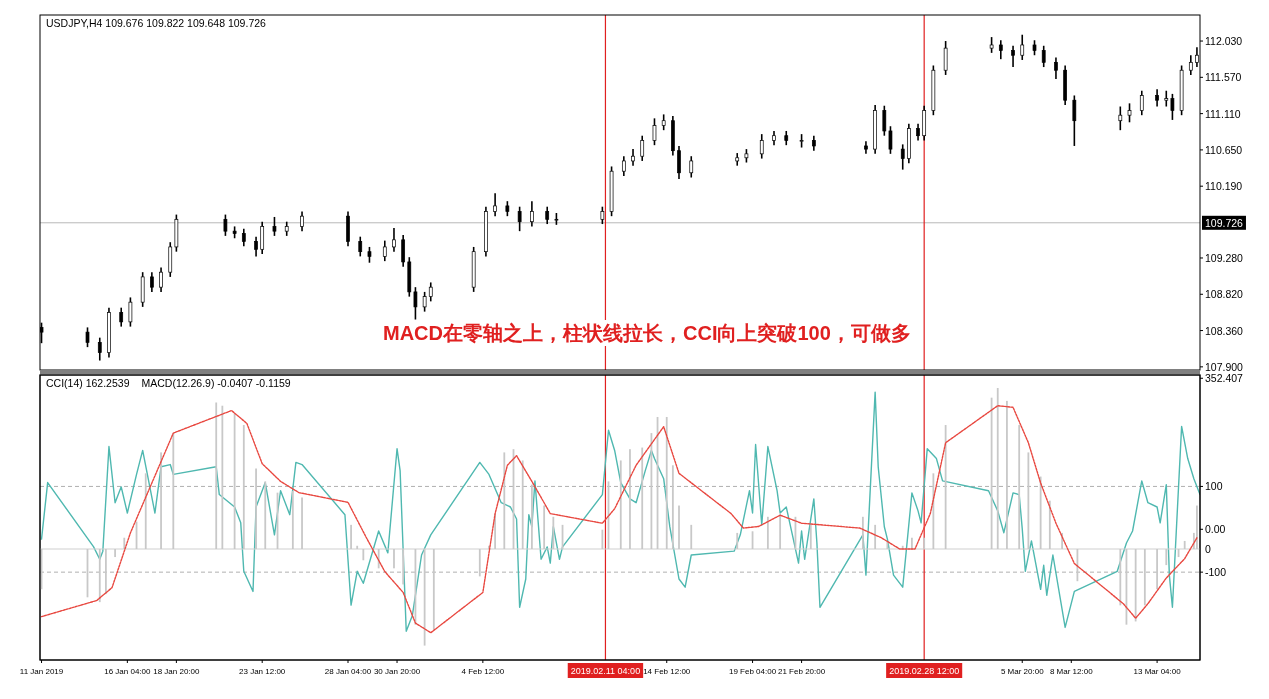 Image resolution: width=1269 pixels, height=699 pixels. What do you see at coordinates (1071, 671) in the screenshot?
I see `x-tick-label: 8 Mar 12:00` at bounding box center [1071, 671].